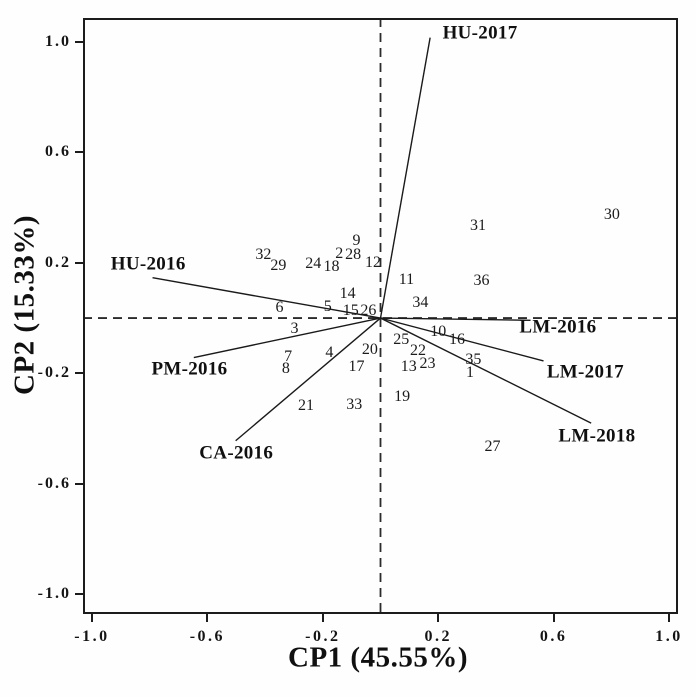  I want to click on scatter-point-4: 4, so click(329, 353).